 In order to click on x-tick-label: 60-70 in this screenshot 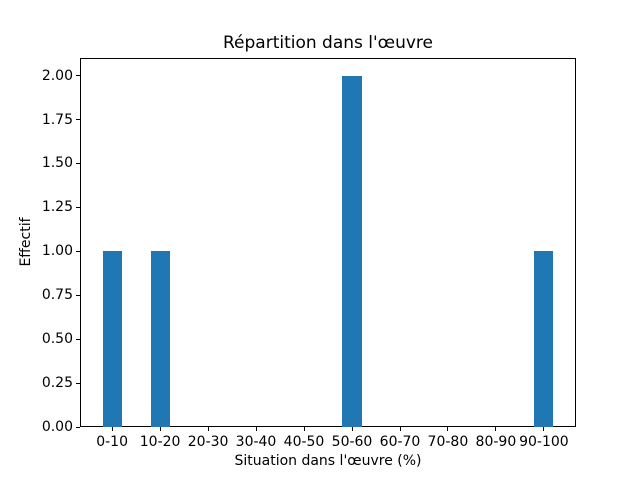, I will do `click(400, 442)`.